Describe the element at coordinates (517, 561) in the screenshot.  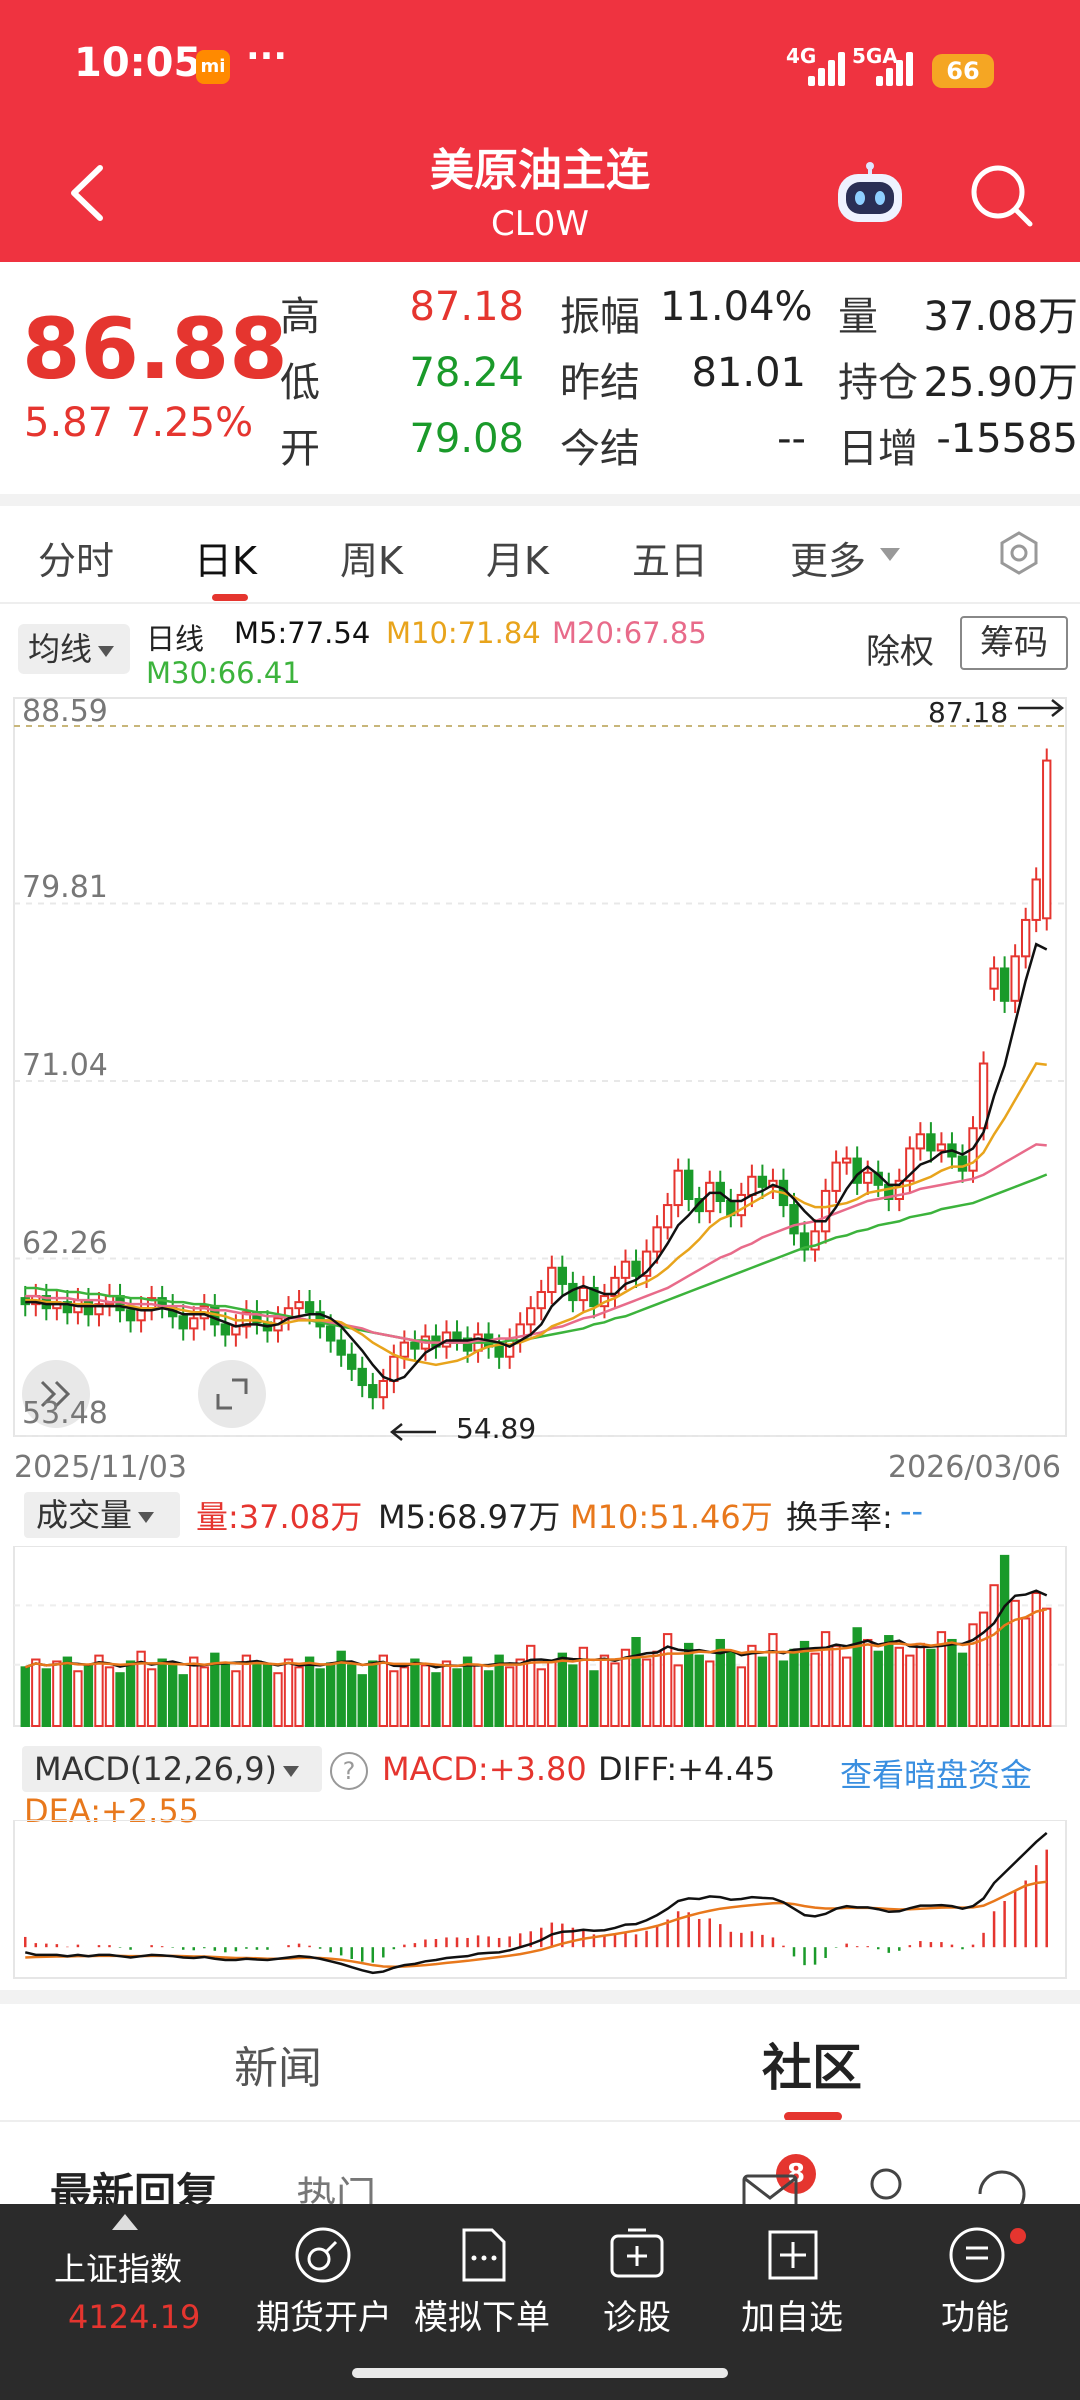
I see `tab-monthly-k: 月K` at that location.